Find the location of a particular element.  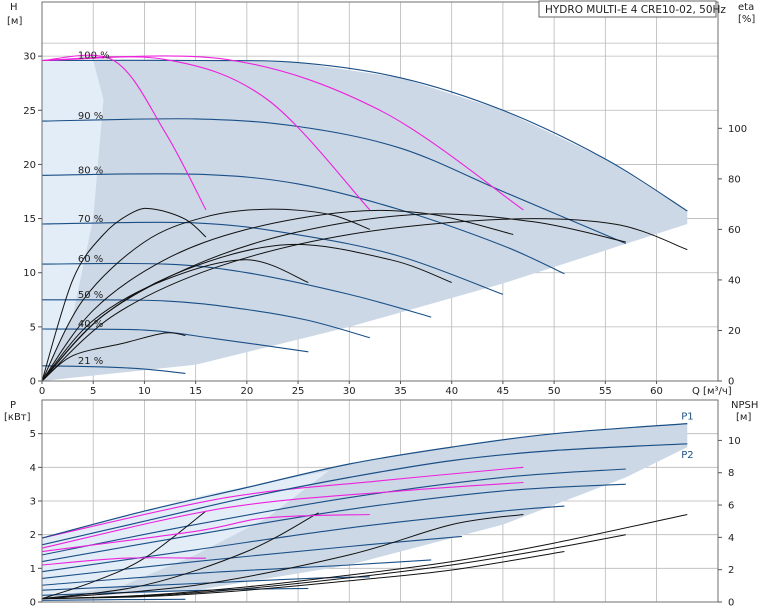

head-y-right-tick-label: 0 is located at coordinates (731, 382).